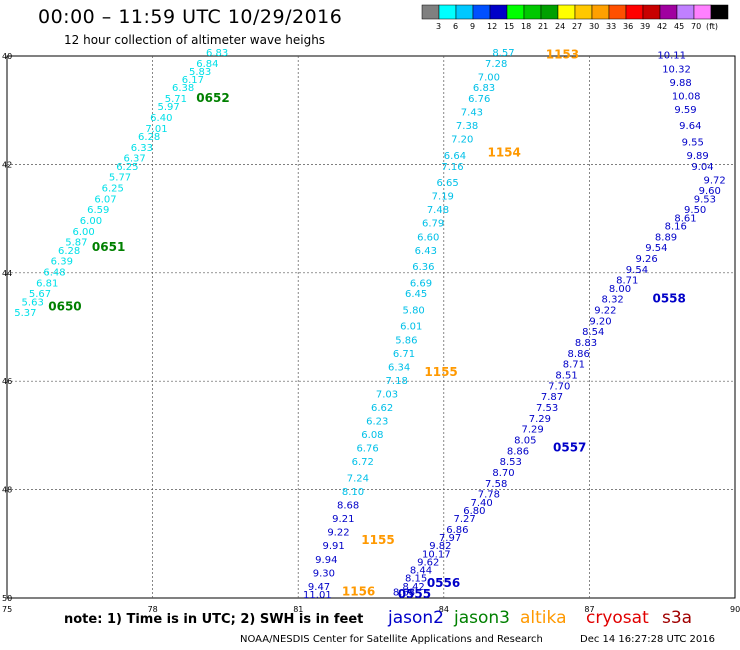 The width and height of the screenshot is (740, 650). I want to click on wave-height-label: 7.16, so click(452, 167).